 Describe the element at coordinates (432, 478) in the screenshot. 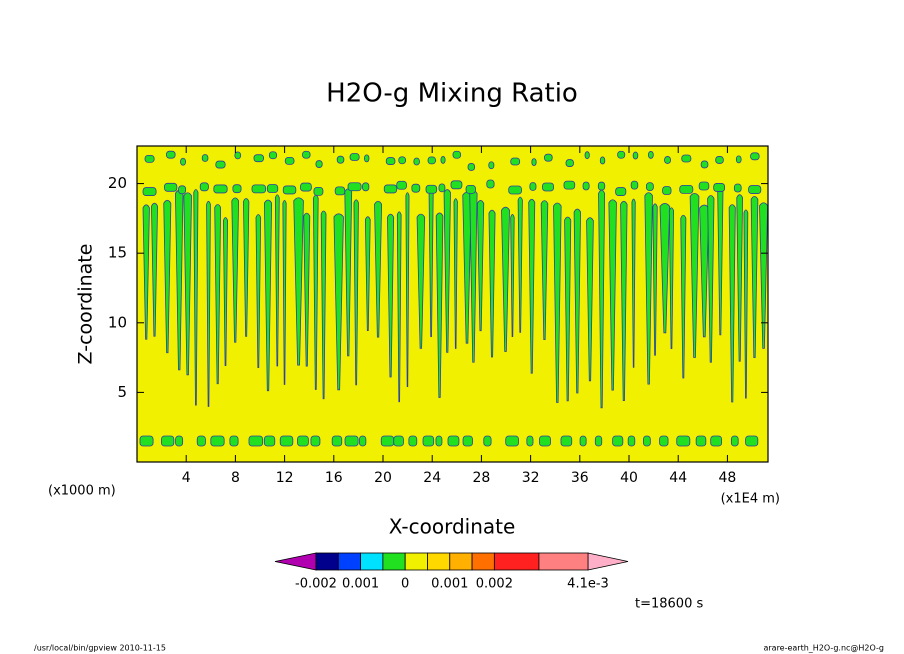

I see `x-tick-label: 24` at that location.